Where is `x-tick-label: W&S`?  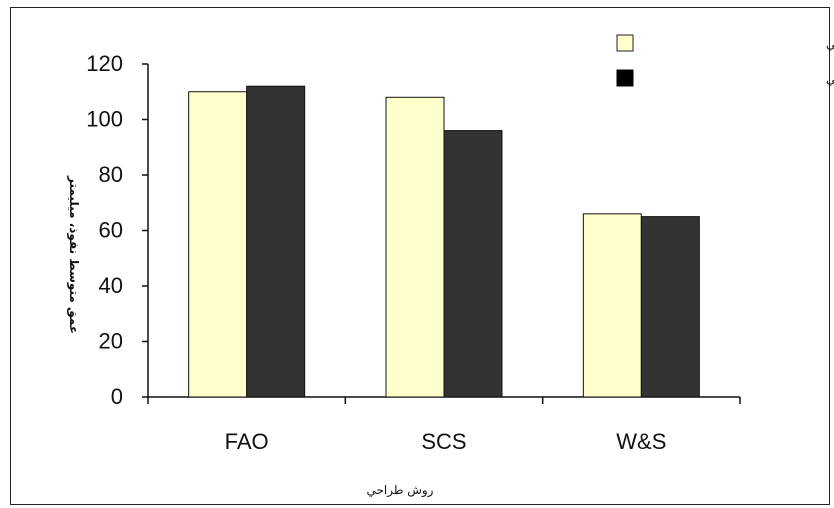
x-tick-label: W&S is located at coordinates (641, 441).